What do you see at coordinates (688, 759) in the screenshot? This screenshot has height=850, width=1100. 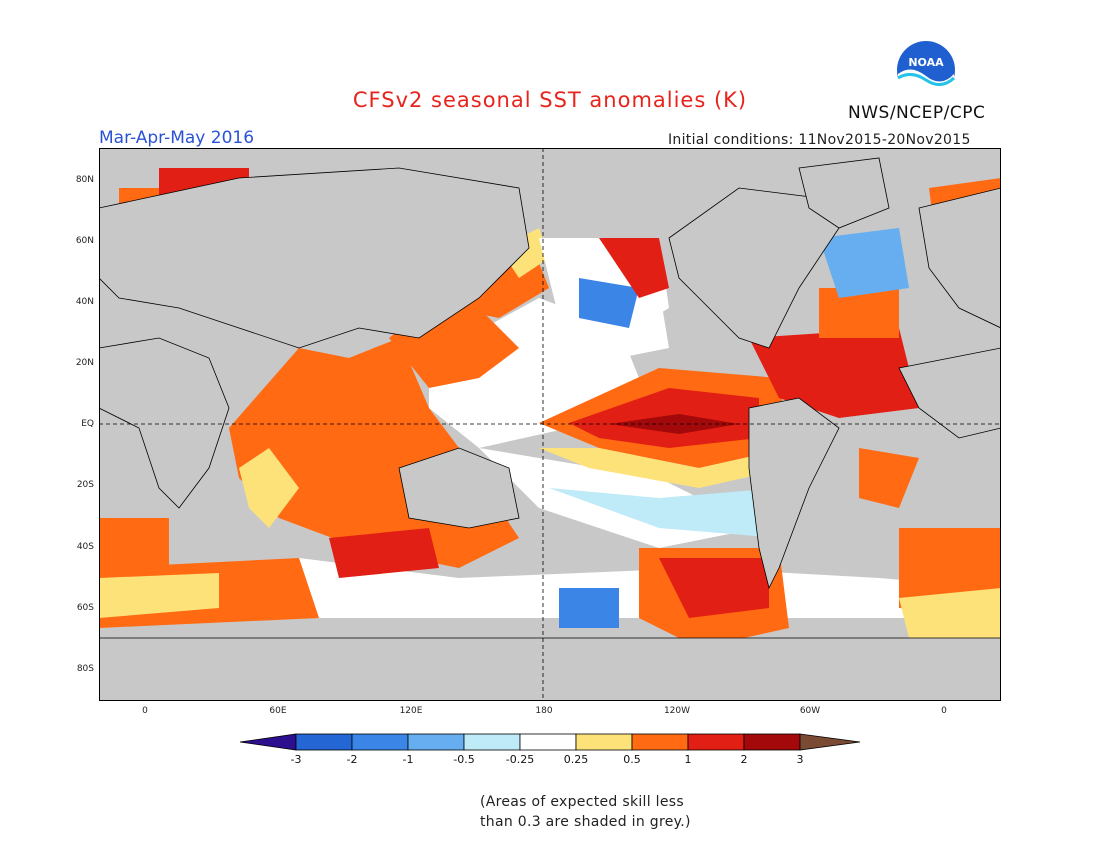 I see `colorbar-label: 1` at bounding box center [688, 759].